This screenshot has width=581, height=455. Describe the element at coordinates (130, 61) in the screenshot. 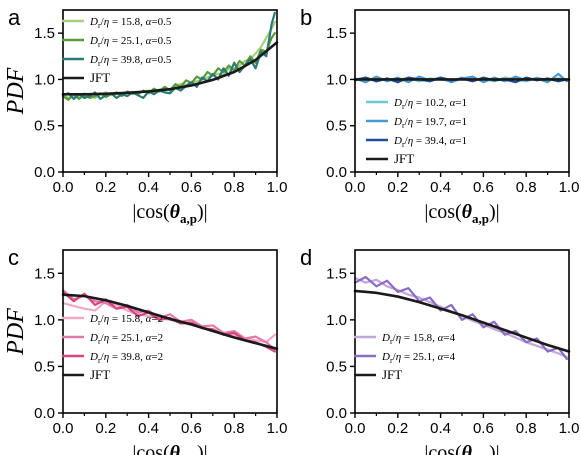

I see `legend-entry: Dr/η = 39.8, α=0.5` at that location.